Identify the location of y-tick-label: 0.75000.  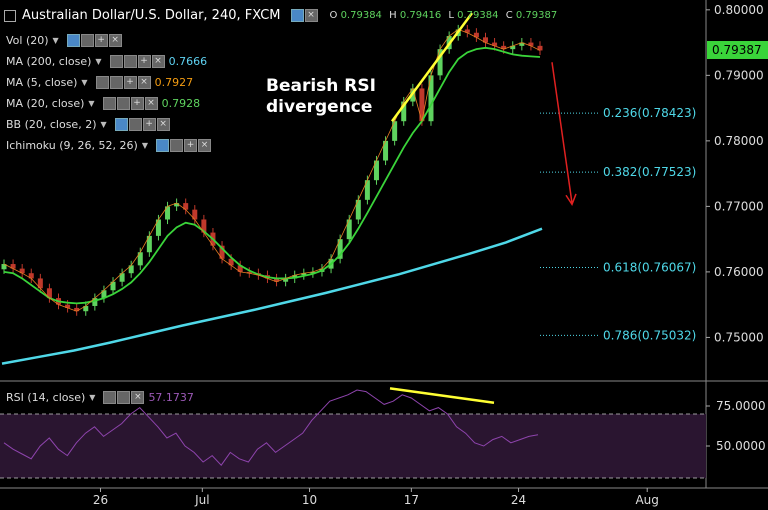
(739, 337).